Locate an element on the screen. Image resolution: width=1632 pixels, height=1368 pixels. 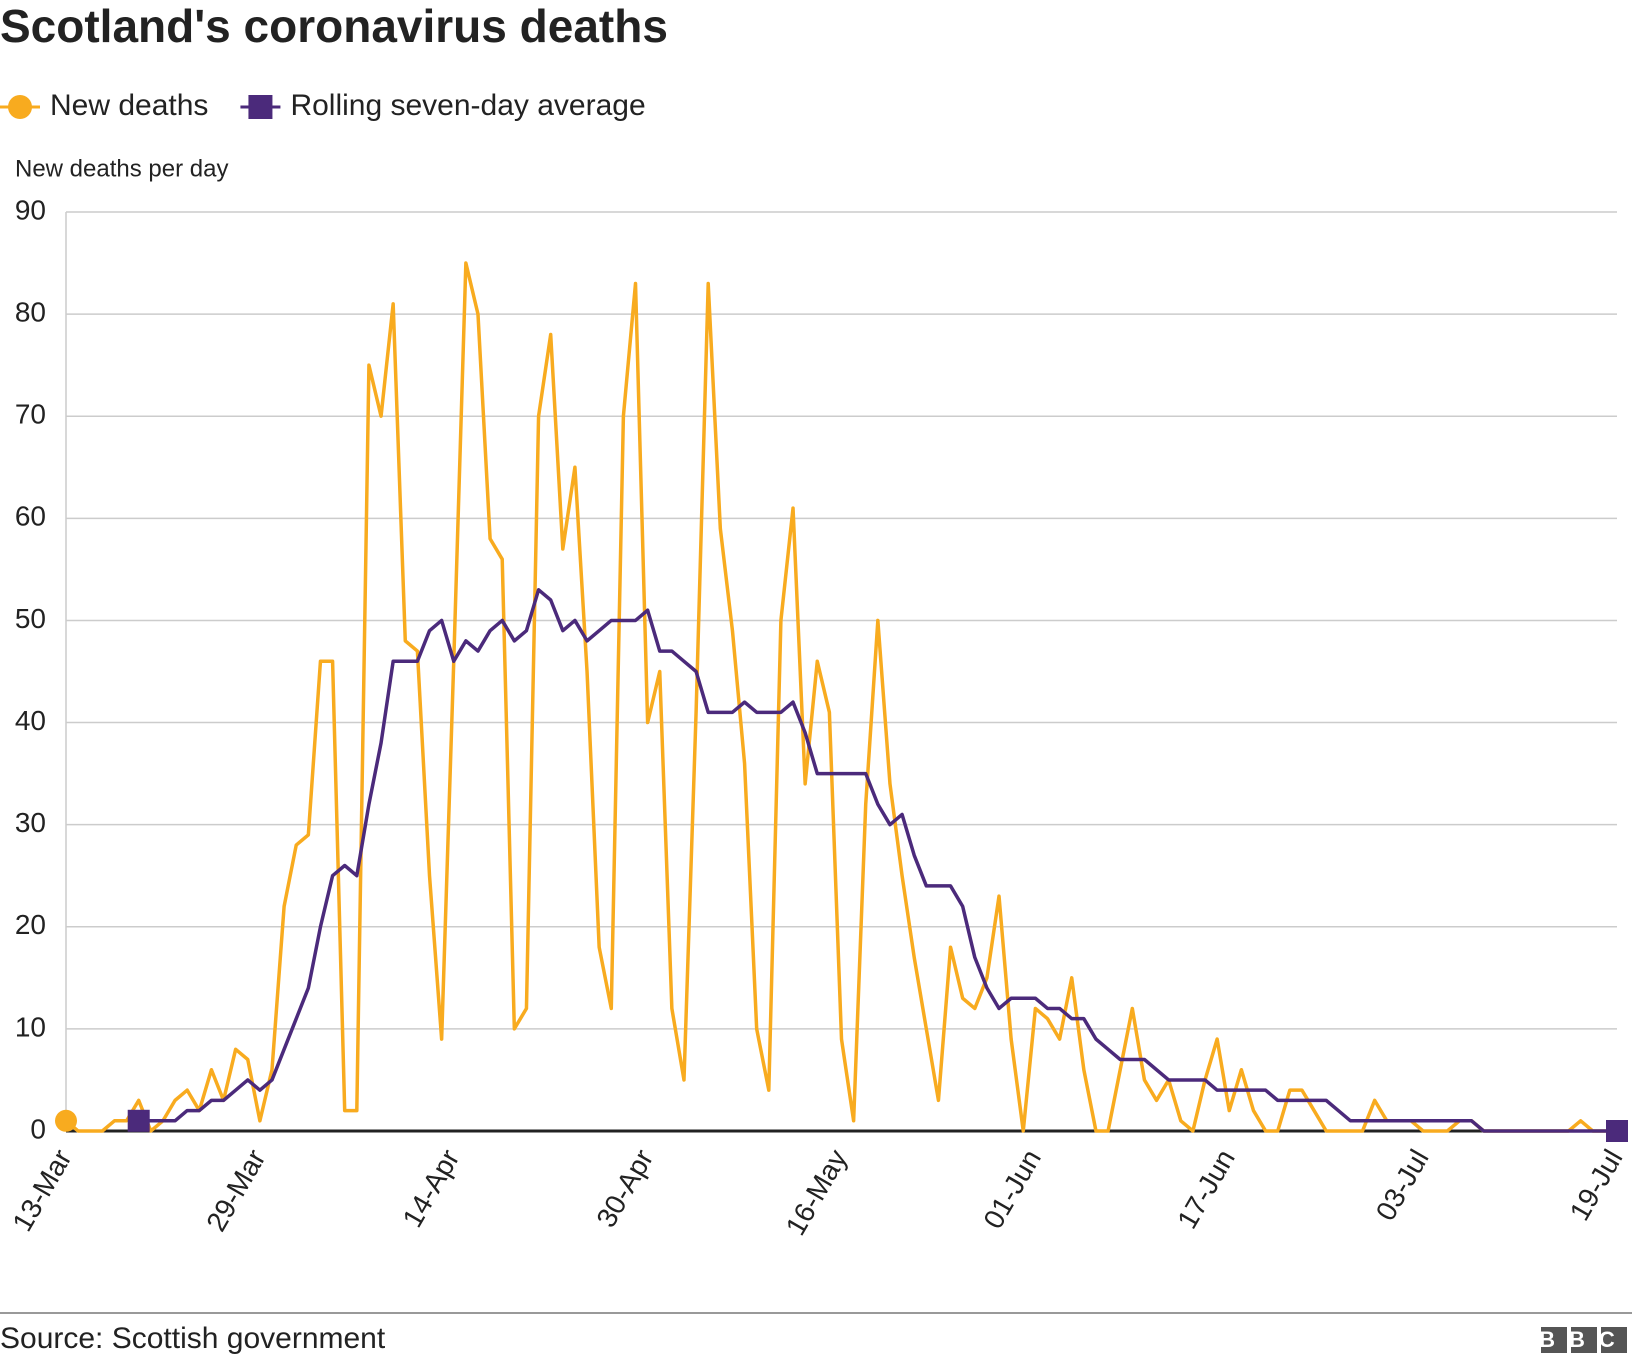
logo-text: BBC is located at coordinates (1584, 1339).